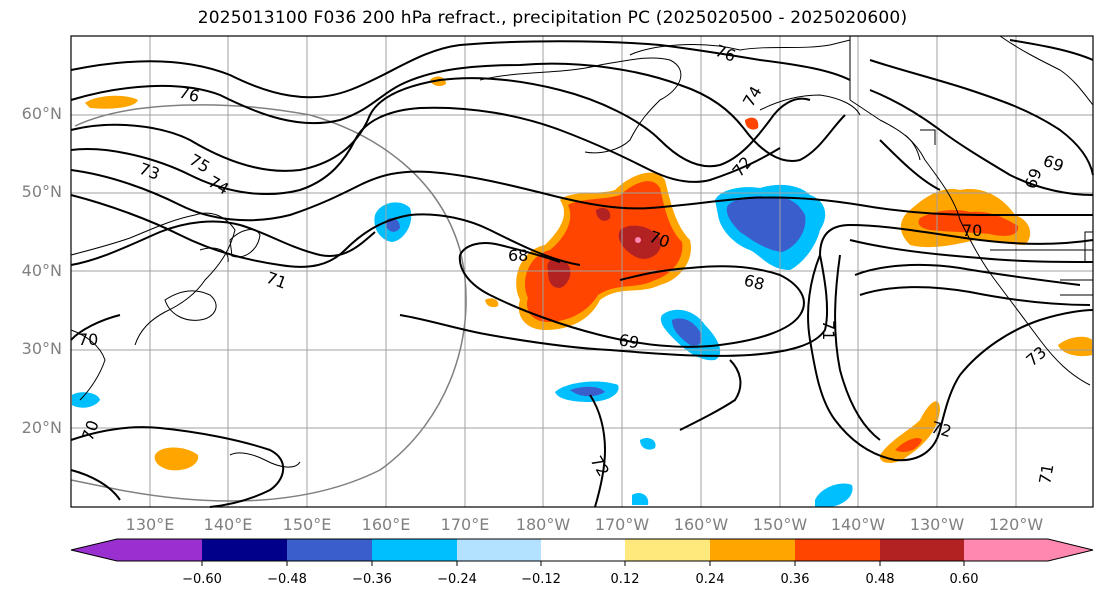  Describe the element at coordinates (465, 524) in the screenshot. I see `lon-label: 170°E` at that location.